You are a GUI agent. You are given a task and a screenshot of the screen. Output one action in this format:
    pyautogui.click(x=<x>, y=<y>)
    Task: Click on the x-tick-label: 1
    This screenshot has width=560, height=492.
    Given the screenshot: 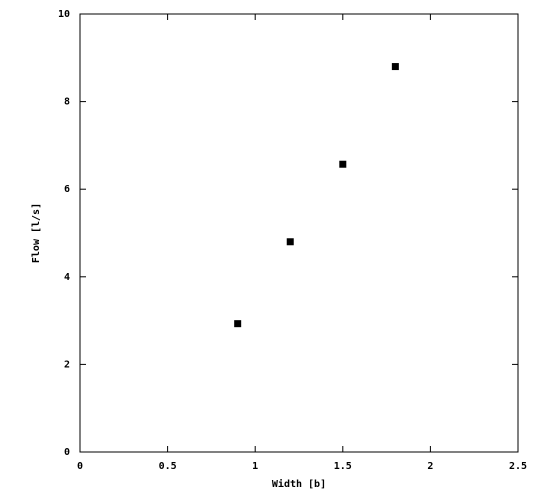 What is the action you would take?
    pyautogui.click(x=255, y=466)
    